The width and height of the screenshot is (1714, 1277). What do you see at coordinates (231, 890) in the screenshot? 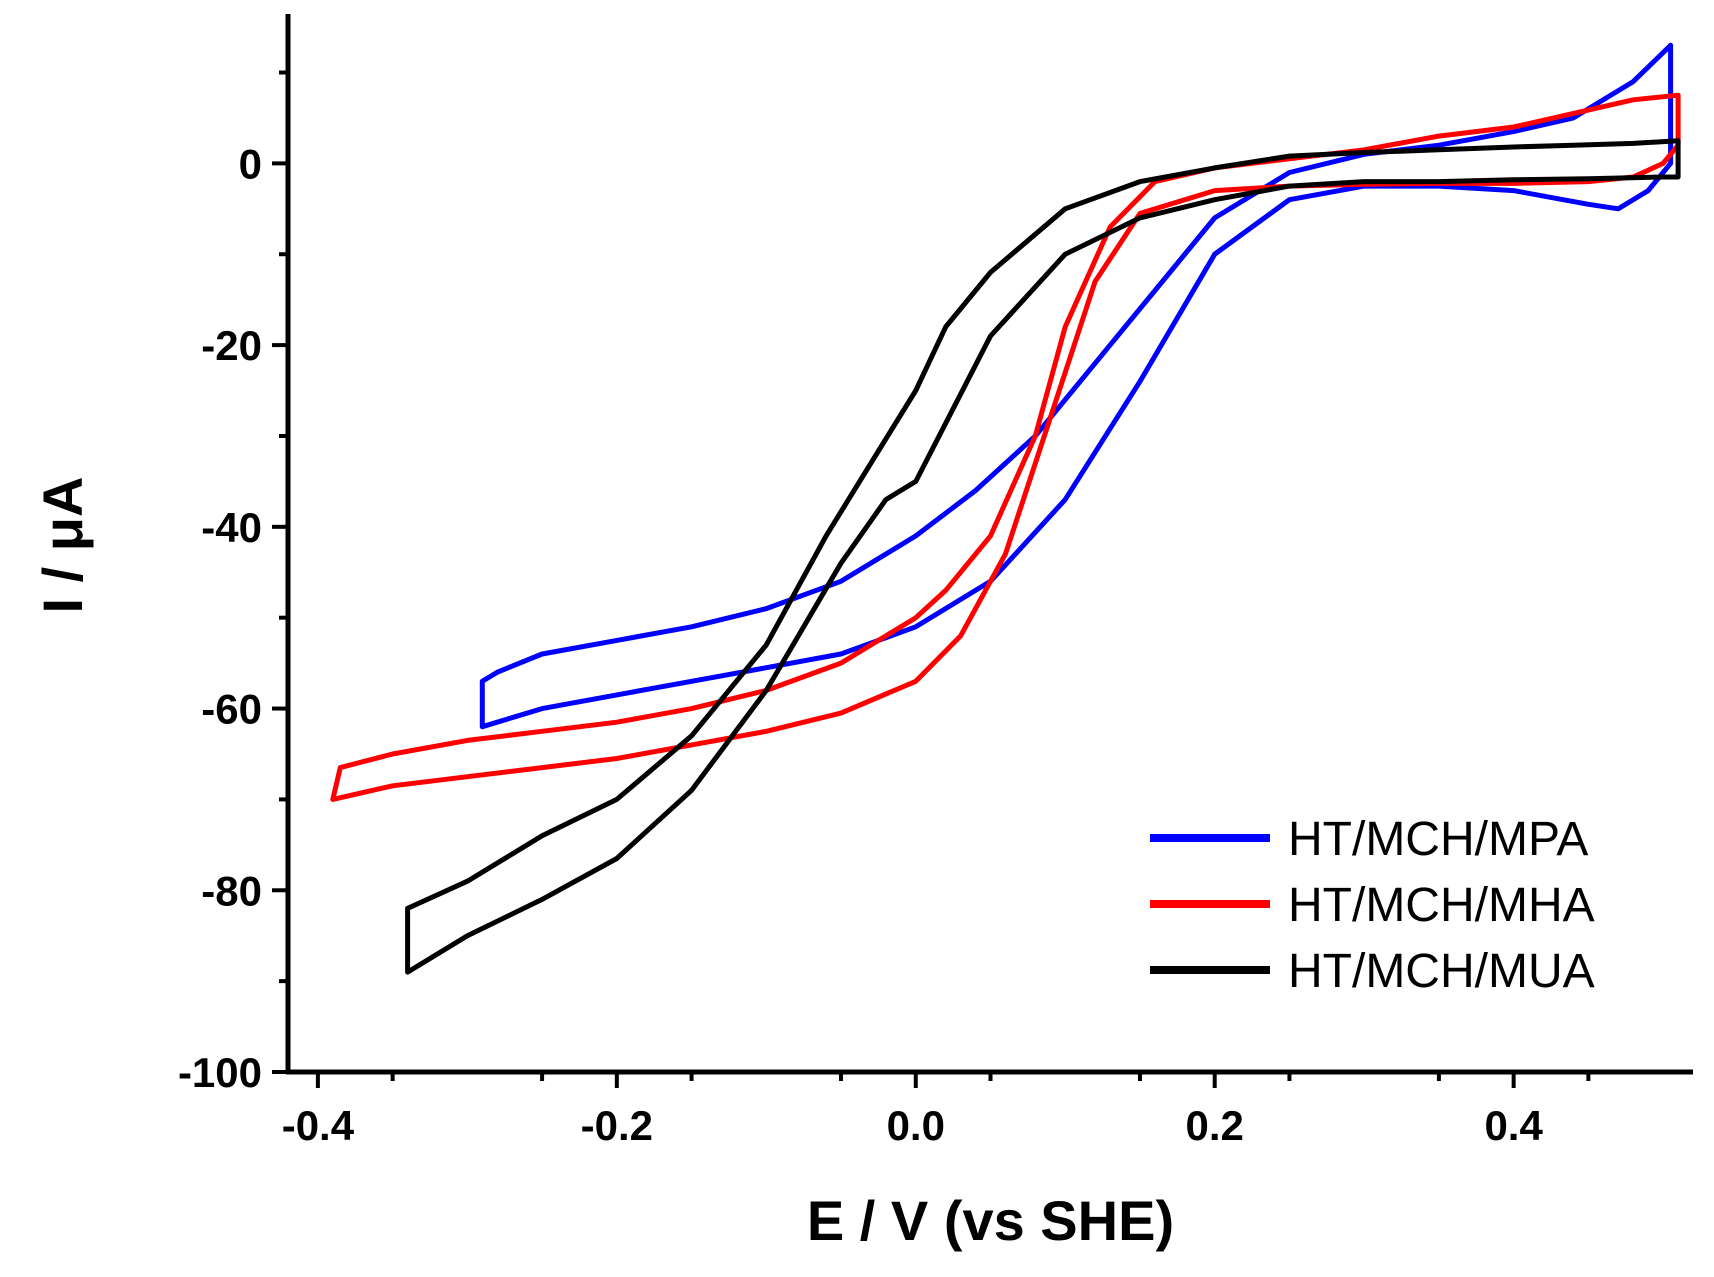
I see `y-tick-label: -80` at bounding box center [231, 890].